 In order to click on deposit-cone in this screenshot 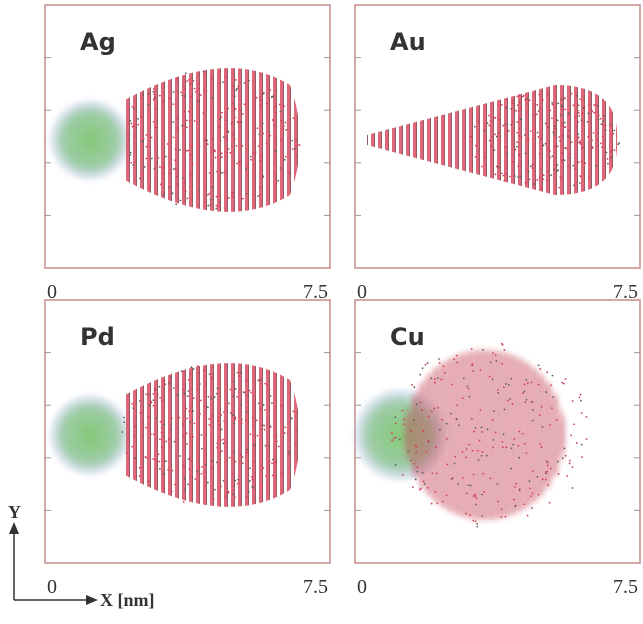, I will do `click(212, 435)`.